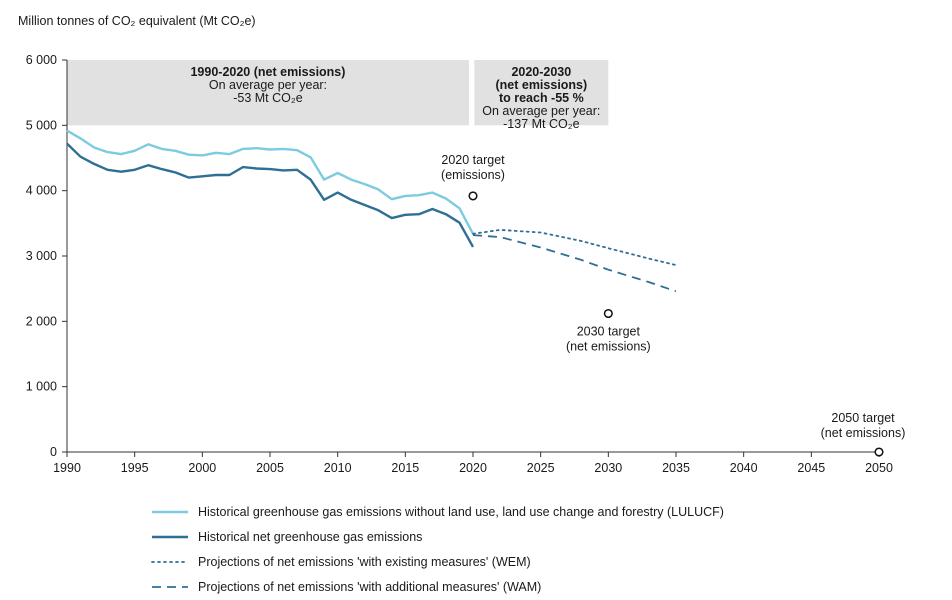 The image size is (952, 600). I want to click on y-tick-label: 2 000, so click(41, 321).